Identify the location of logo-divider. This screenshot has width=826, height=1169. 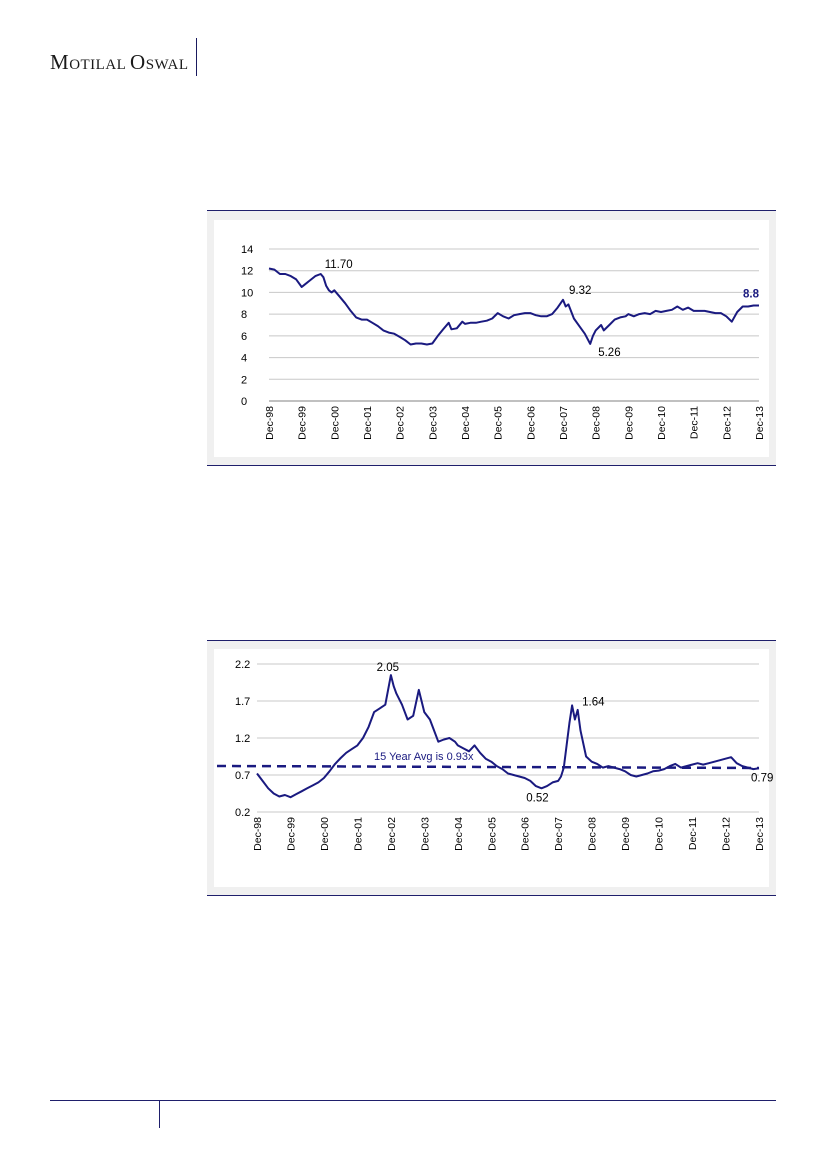
(196, 57).